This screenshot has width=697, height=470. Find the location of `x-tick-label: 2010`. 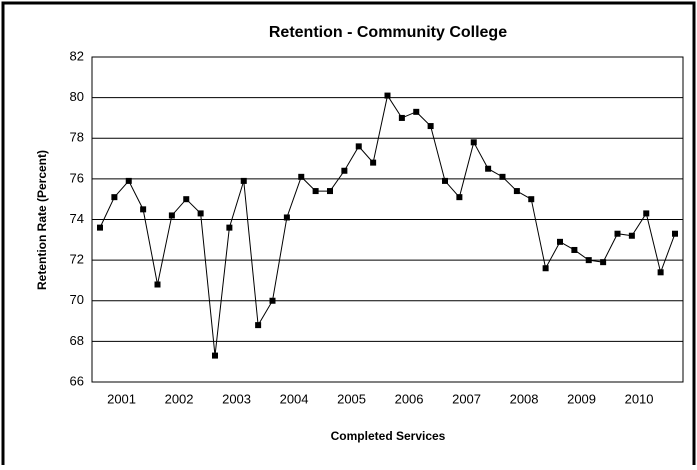

x-tick-label: 2010 is located at coordinates (639, 398).